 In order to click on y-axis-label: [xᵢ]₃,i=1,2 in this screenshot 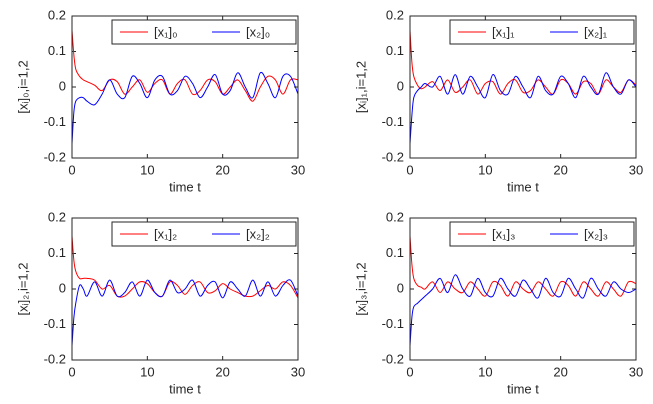, I will do `click(360, 288)`.